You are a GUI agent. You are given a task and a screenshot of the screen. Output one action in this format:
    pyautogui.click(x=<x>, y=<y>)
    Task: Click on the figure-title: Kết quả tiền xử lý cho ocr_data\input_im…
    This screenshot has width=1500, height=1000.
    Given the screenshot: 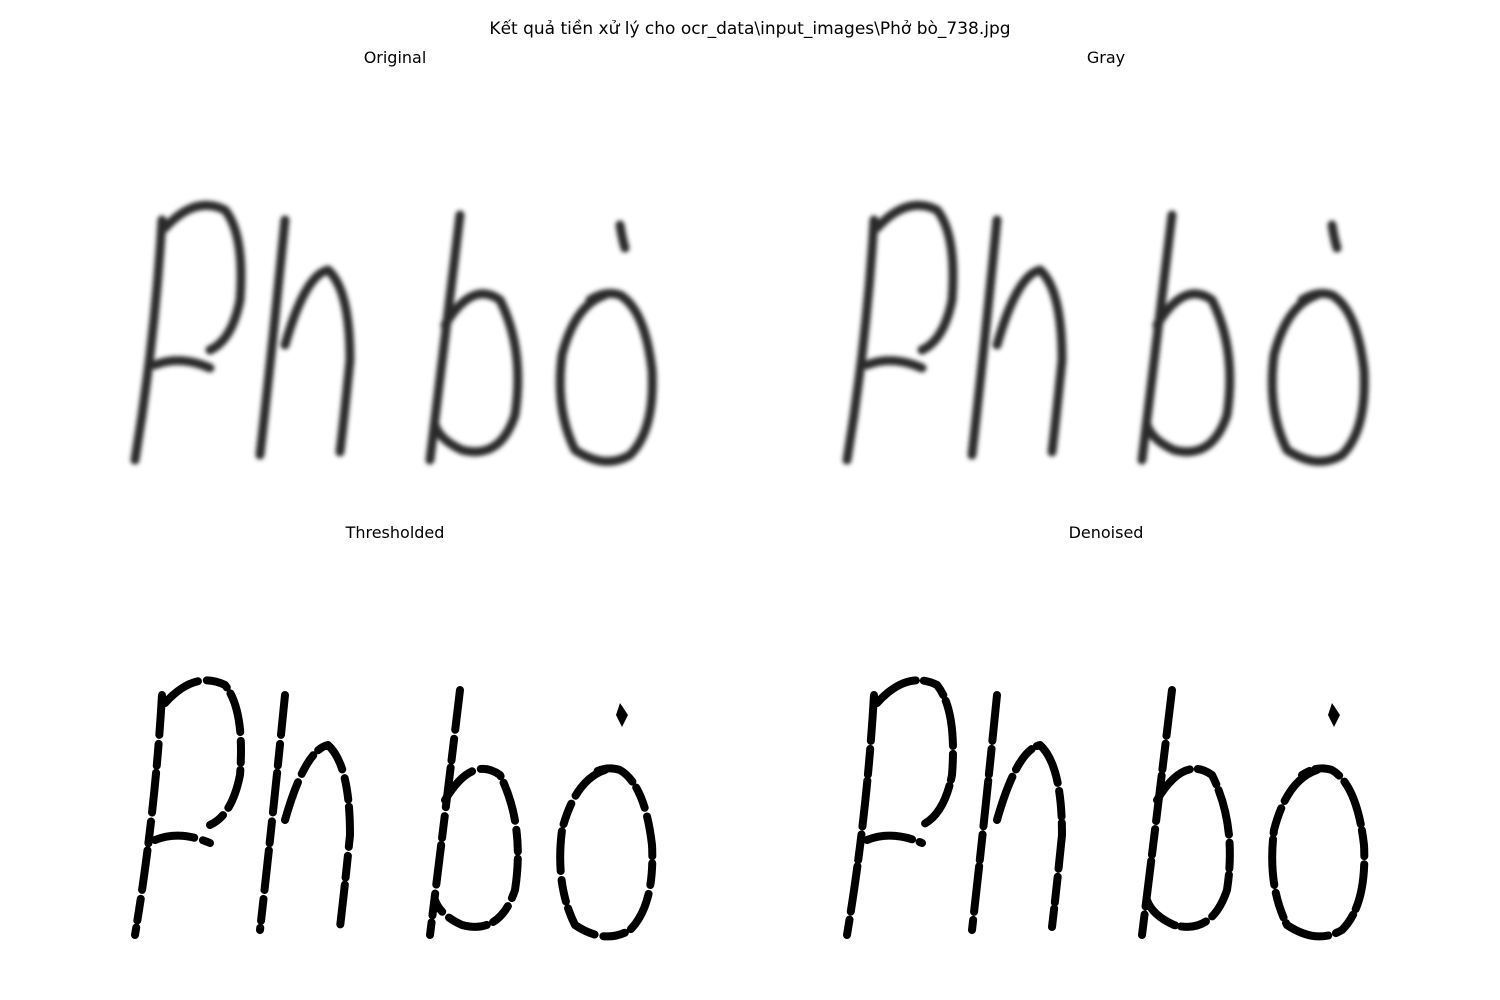 What is the action you would take?
    pyautogui.click(x=750, y=29)
    